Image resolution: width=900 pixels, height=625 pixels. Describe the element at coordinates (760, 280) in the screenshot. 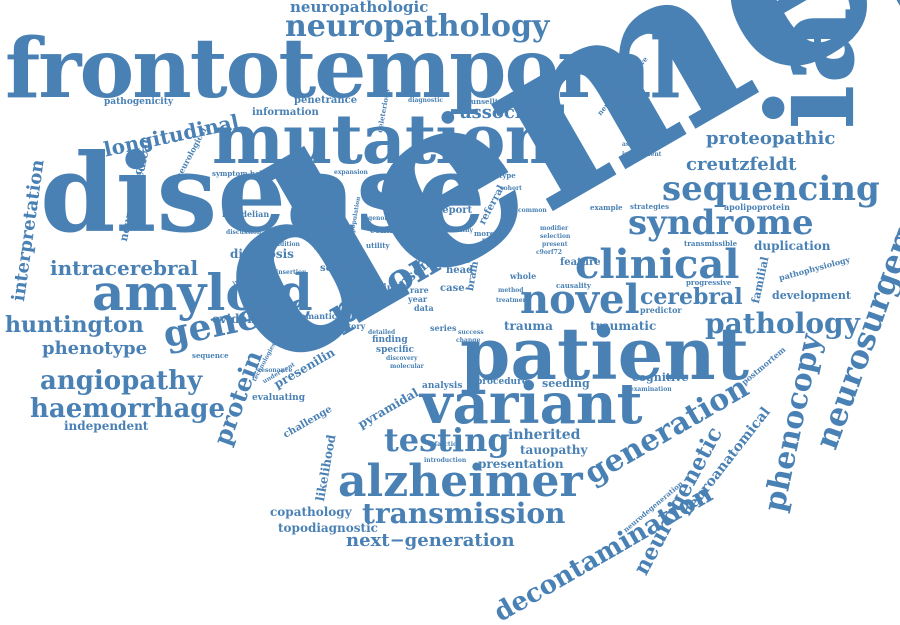

I see `word-familial: familial` at that location.